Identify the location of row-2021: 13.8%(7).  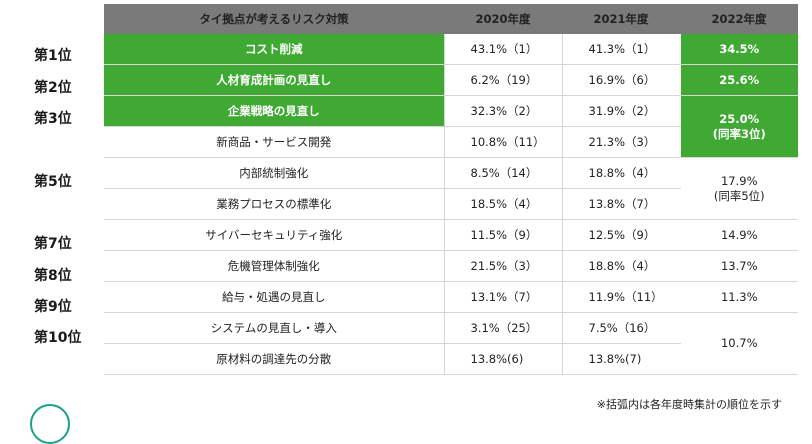
(621, 359).